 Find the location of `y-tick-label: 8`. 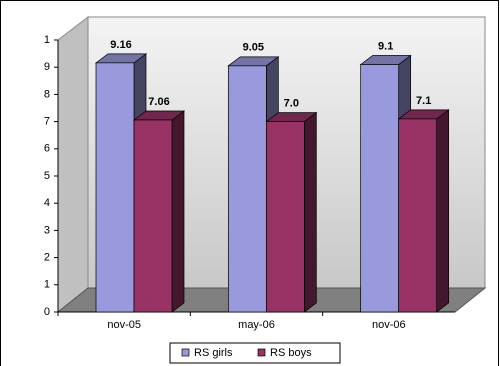

y-tick-label: 8 is located at coordinates (47, 94).